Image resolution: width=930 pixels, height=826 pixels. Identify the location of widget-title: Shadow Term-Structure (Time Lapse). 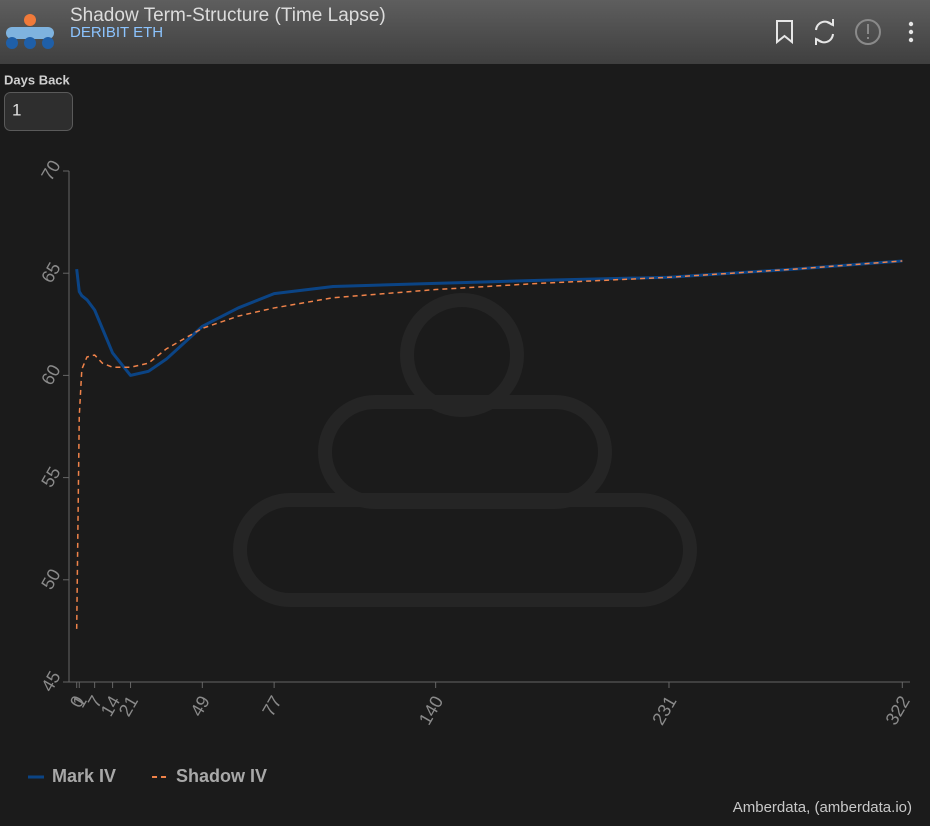
(228, 15).